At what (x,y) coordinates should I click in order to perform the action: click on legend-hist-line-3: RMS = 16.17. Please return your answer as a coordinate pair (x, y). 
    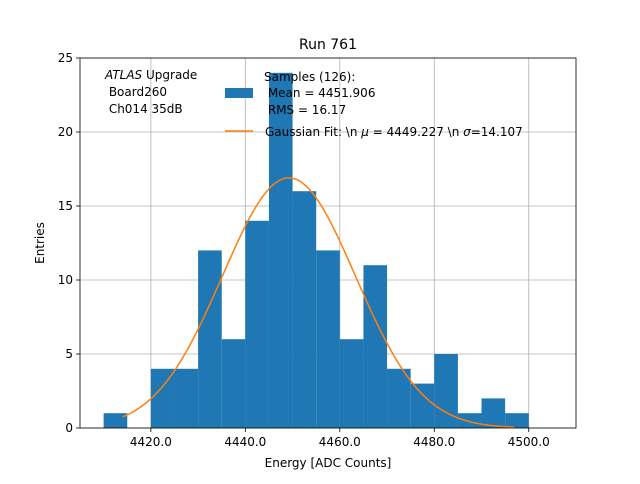
    Looking at the image, I should click on (305, 110).